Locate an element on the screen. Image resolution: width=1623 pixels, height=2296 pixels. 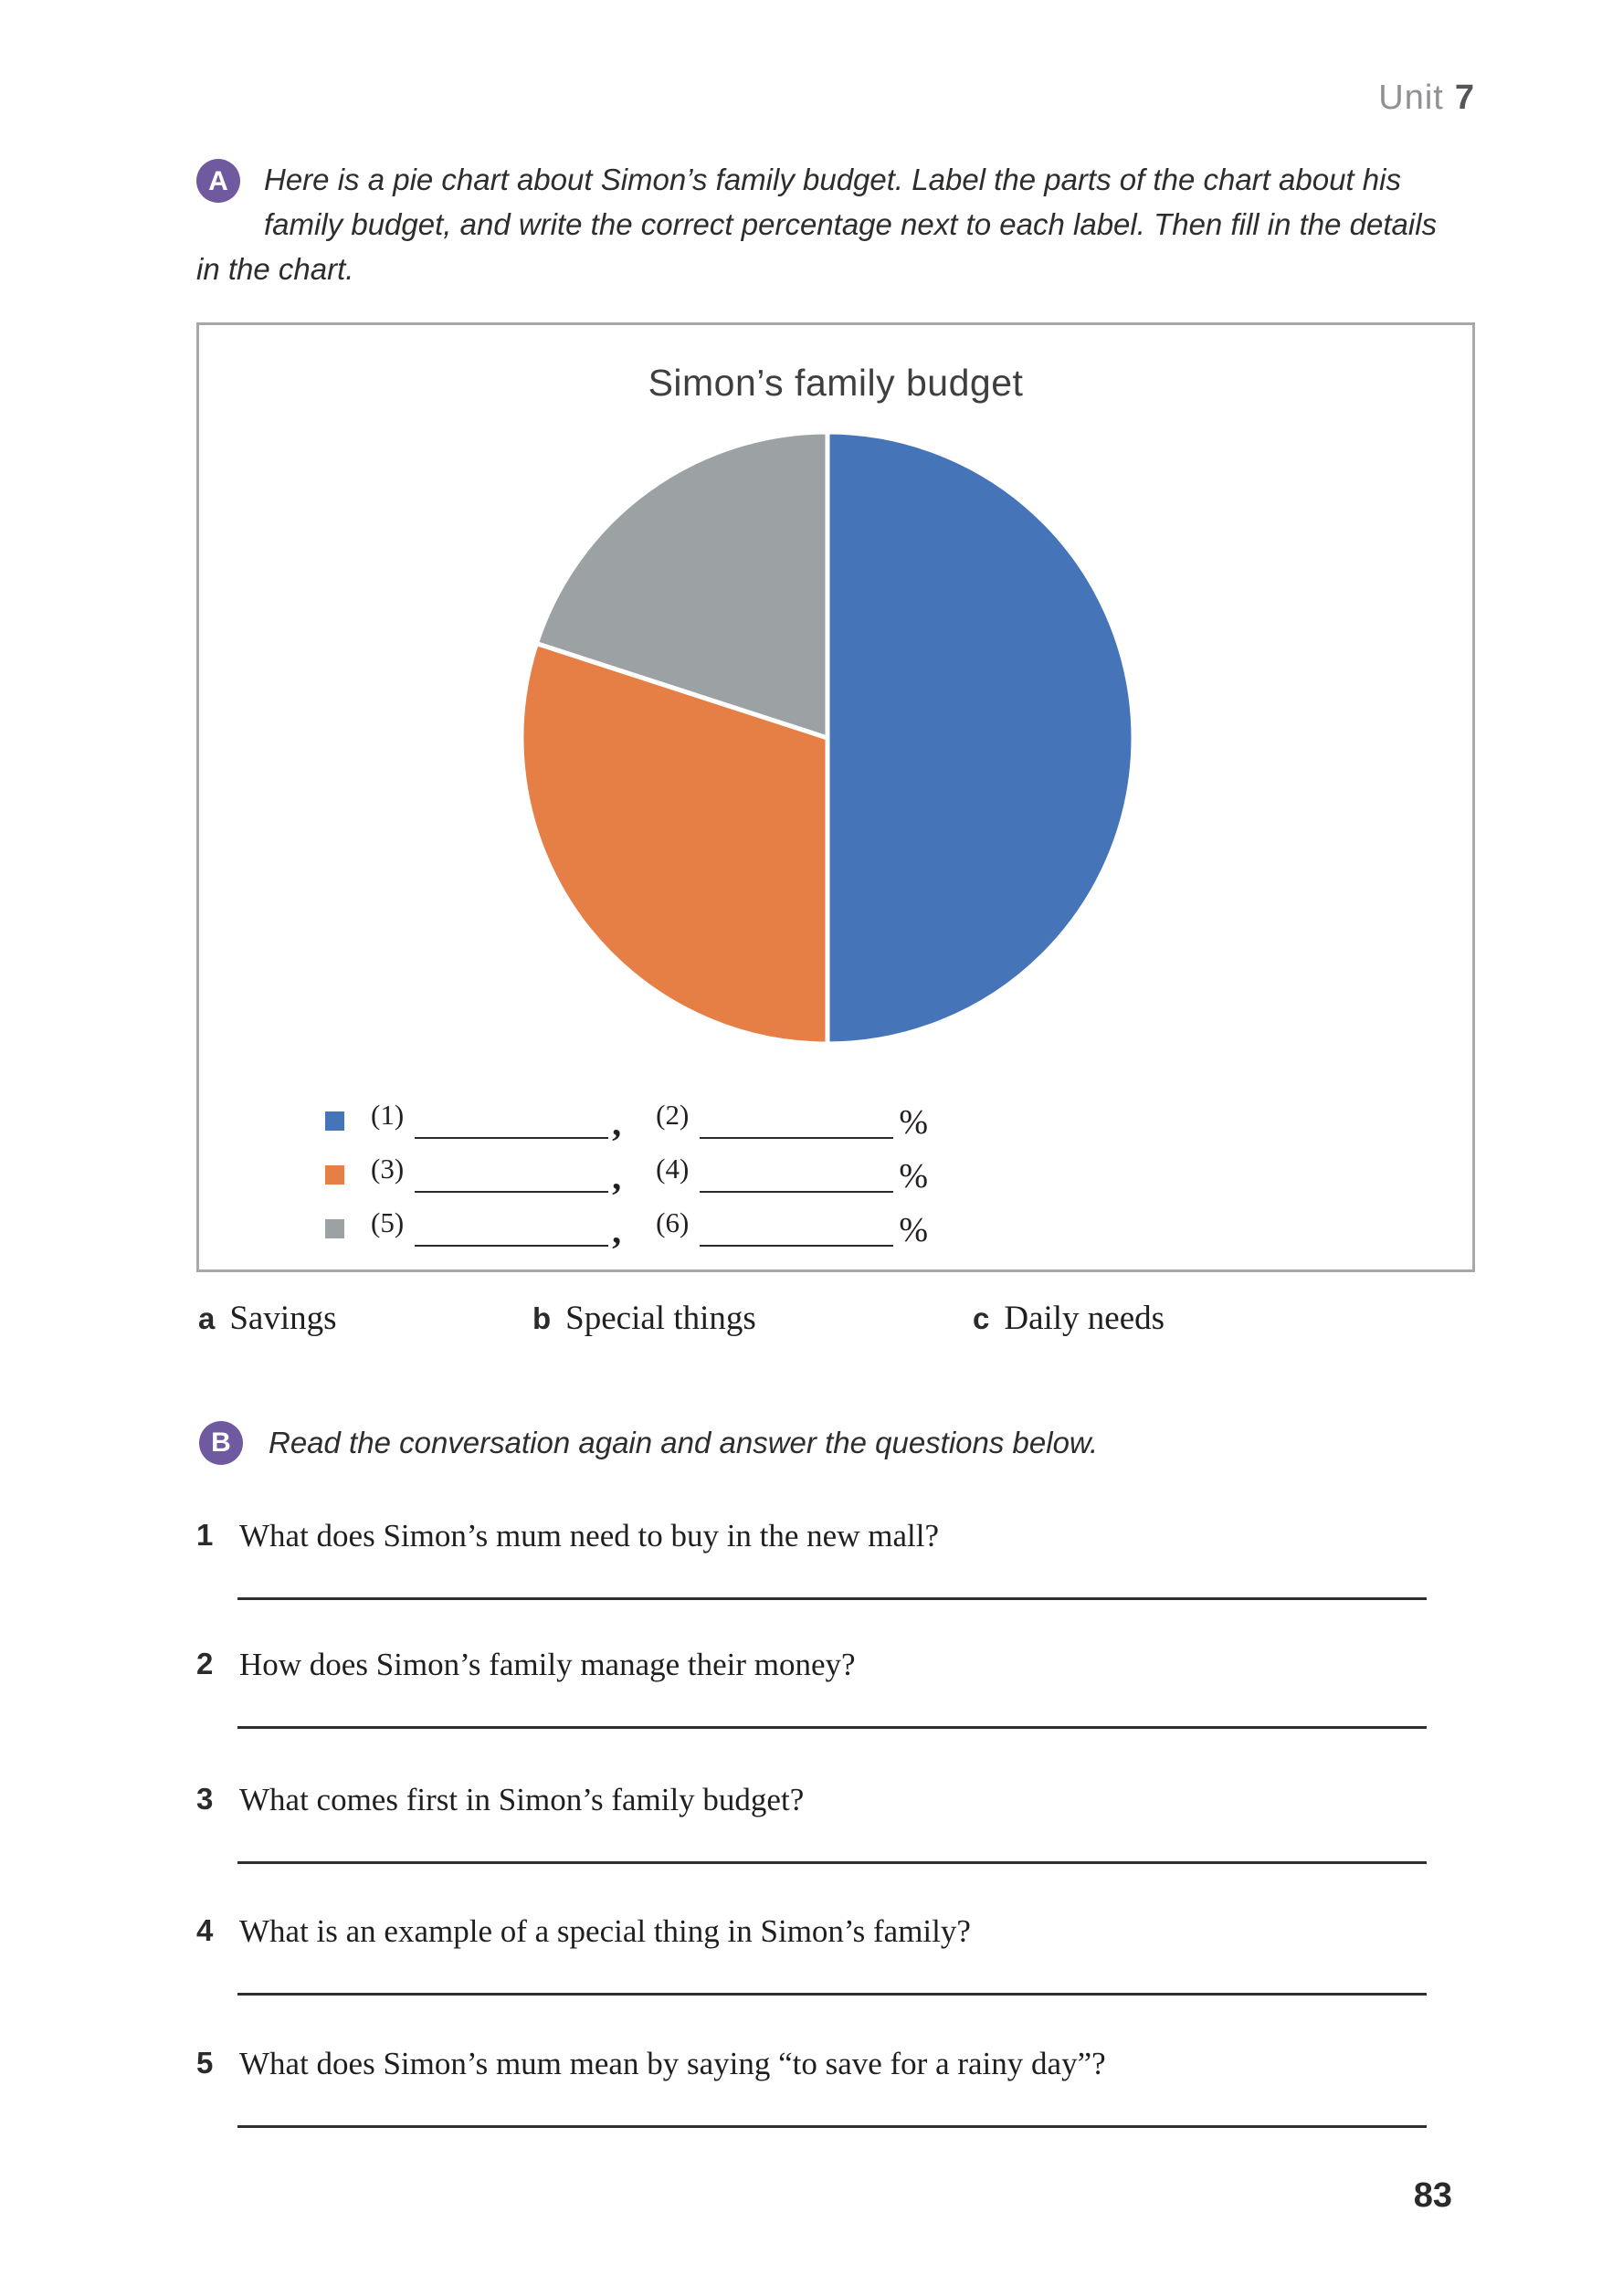
legend-row: (3) , (4) % is located at coordinates (627, 1171).